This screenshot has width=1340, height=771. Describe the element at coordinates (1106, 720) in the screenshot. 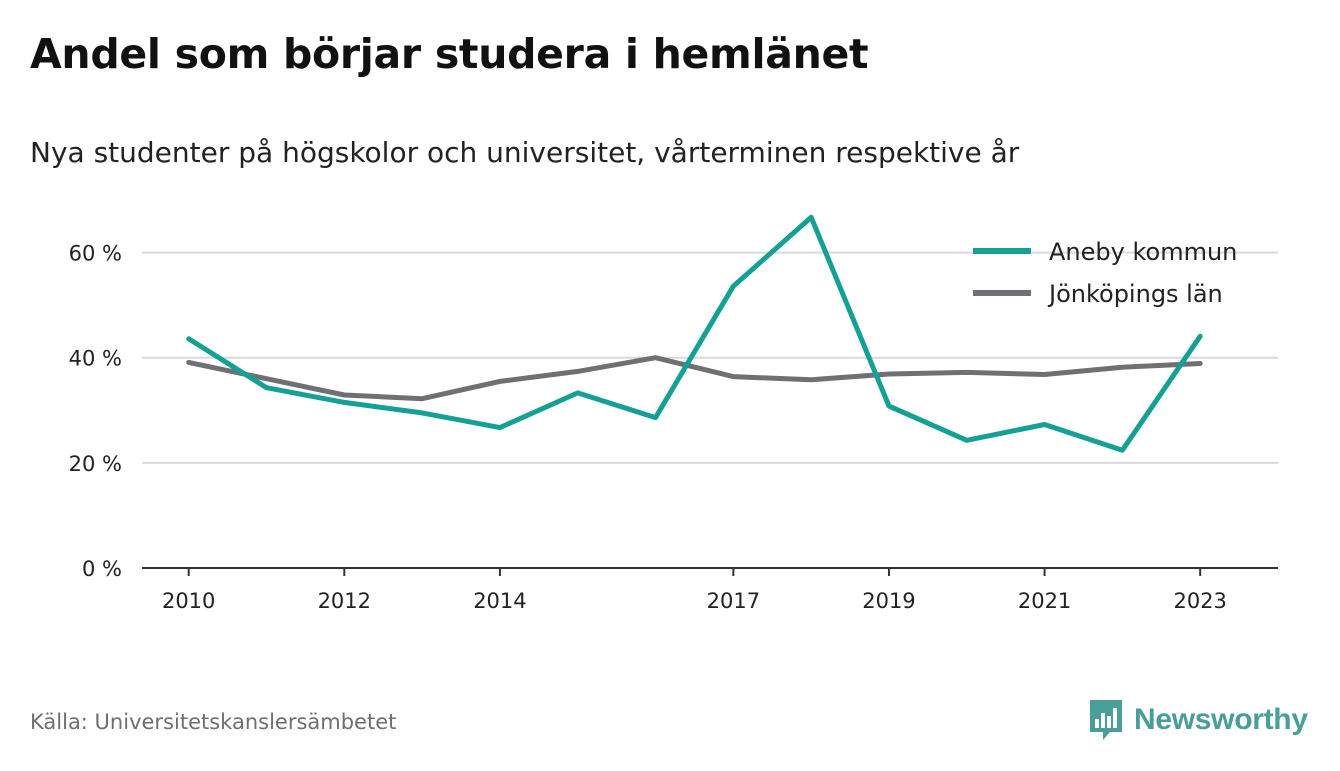

I see `bar-chart-speech-bubble-icon` at that location.